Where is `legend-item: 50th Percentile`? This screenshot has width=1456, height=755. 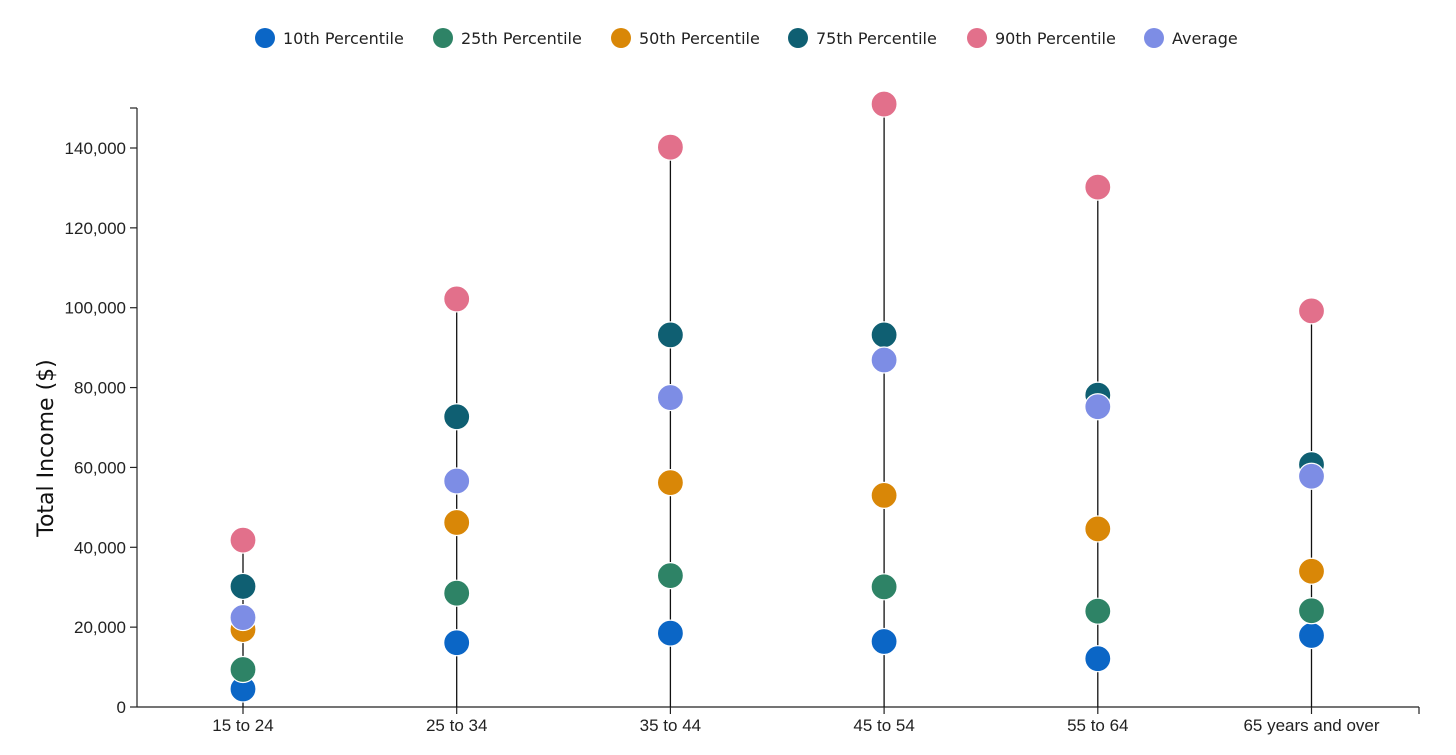 legend-item: 50th Percentile is located at coordinates (685, 38).